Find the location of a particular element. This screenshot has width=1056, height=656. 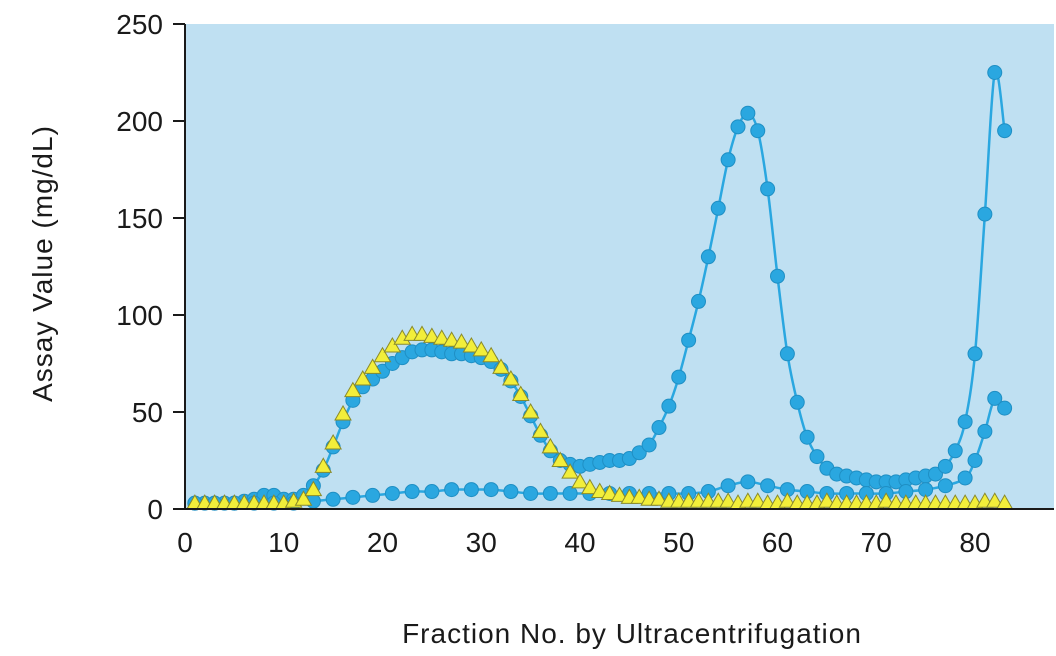

x-tick-label: 80 is located at coordinates (974, 542).